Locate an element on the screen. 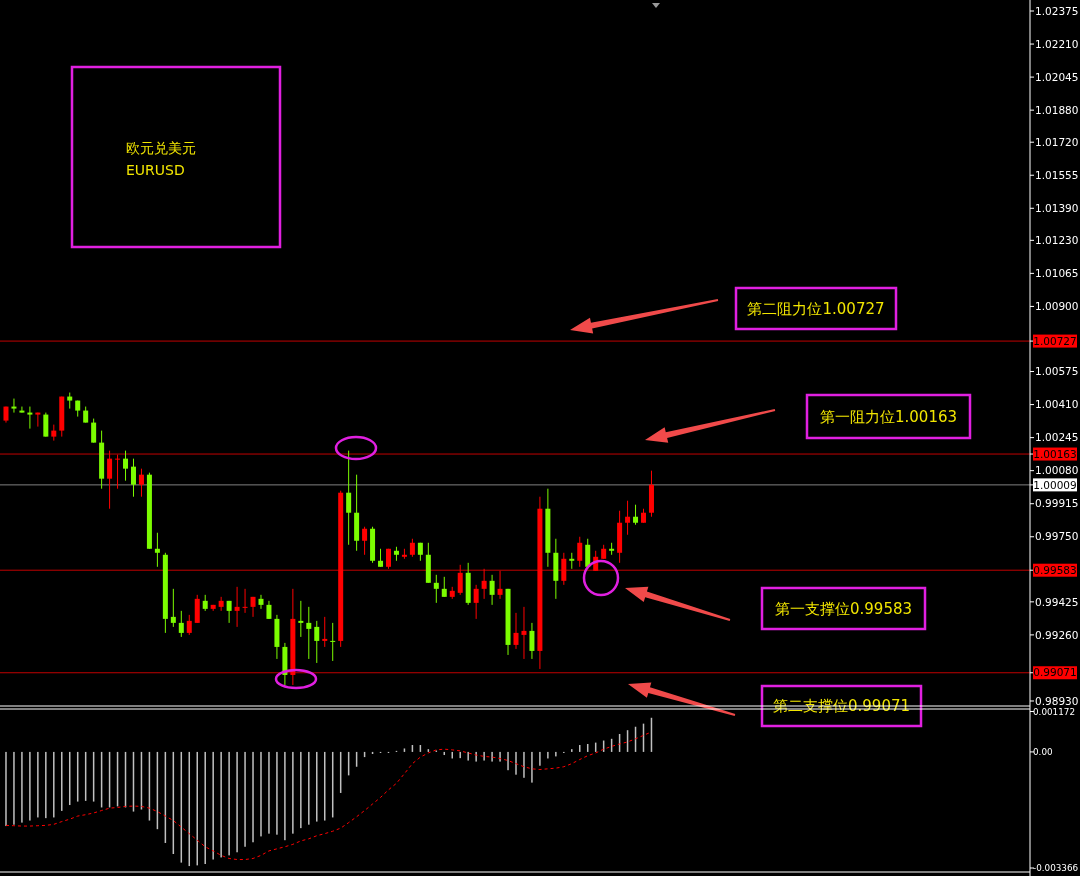 Image resolution: width=1080 pixels, height=876 pixels. annotation: 欧元兑美元 EURUSD is located at coordinates (161, 159).